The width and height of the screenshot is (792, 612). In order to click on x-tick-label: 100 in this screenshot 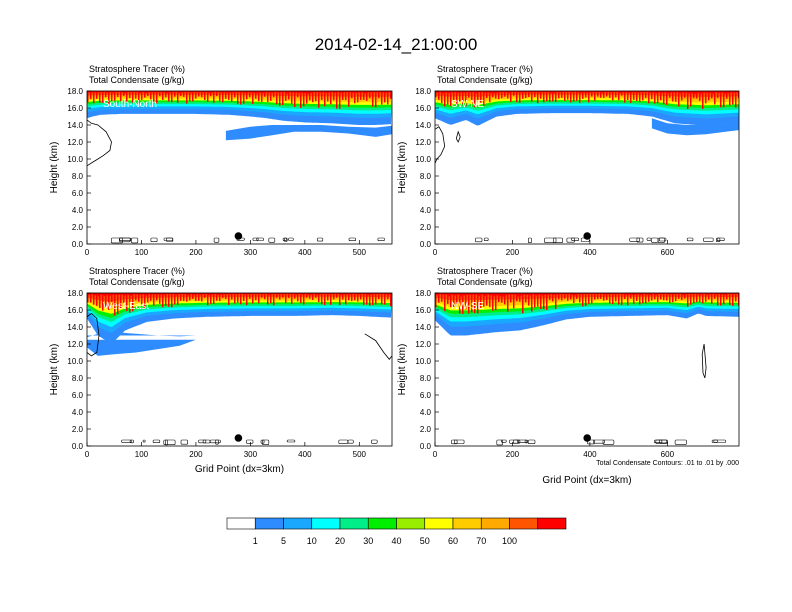, I will do `click(142, 252)`.